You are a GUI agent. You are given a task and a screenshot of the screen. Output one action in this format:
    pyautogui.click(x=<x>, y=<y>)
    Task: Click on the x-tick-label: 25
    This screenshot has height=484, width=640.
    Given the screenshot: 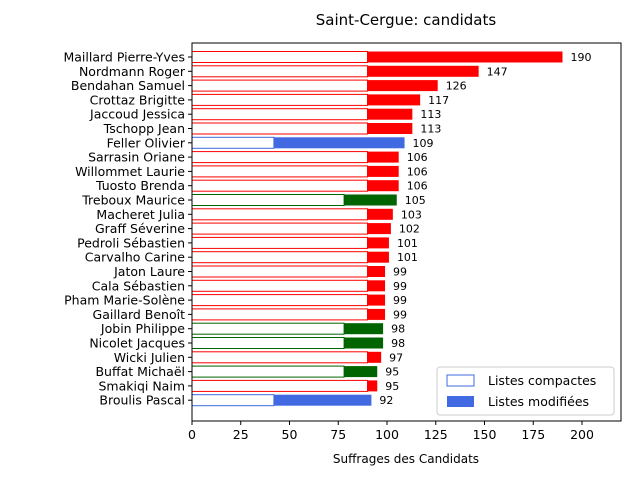 What is the action you would take?
    pyautogui.click(x=241, y=434)
    